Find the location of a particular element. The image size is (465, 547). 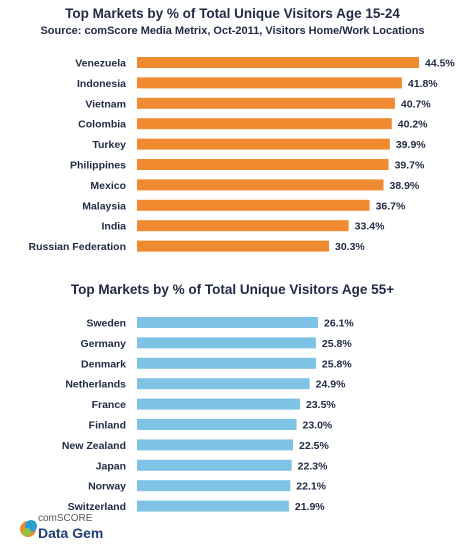

logo-text: Data Gem is located at coordinates (71, 533).